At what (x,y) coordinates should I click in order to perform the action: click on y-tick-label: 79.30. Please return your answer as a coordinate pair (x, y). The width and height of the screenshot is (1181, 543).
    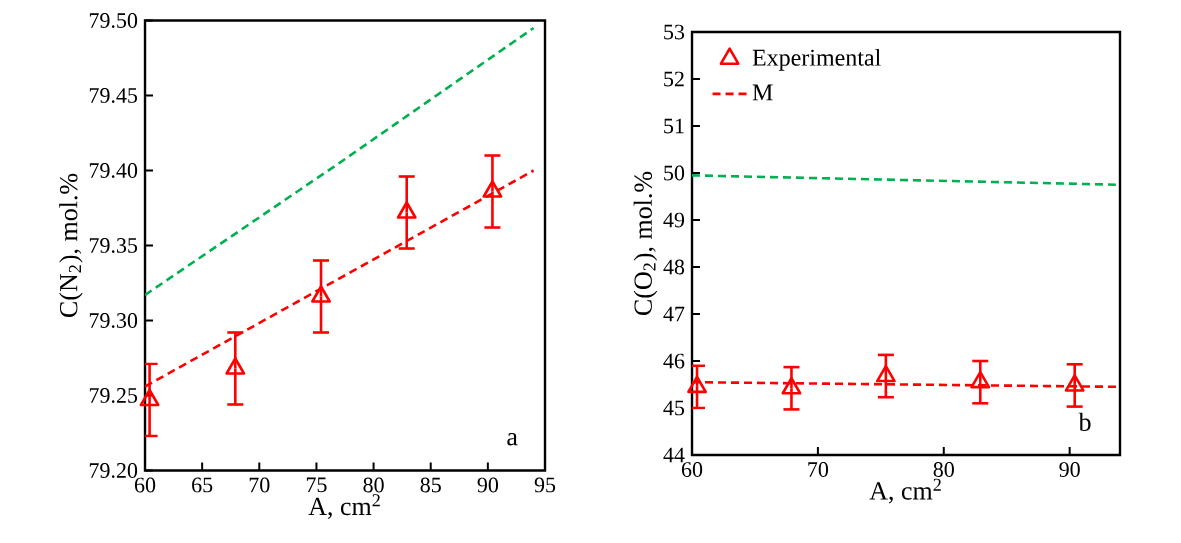
    Looking at the image, I should click on (113, 320).